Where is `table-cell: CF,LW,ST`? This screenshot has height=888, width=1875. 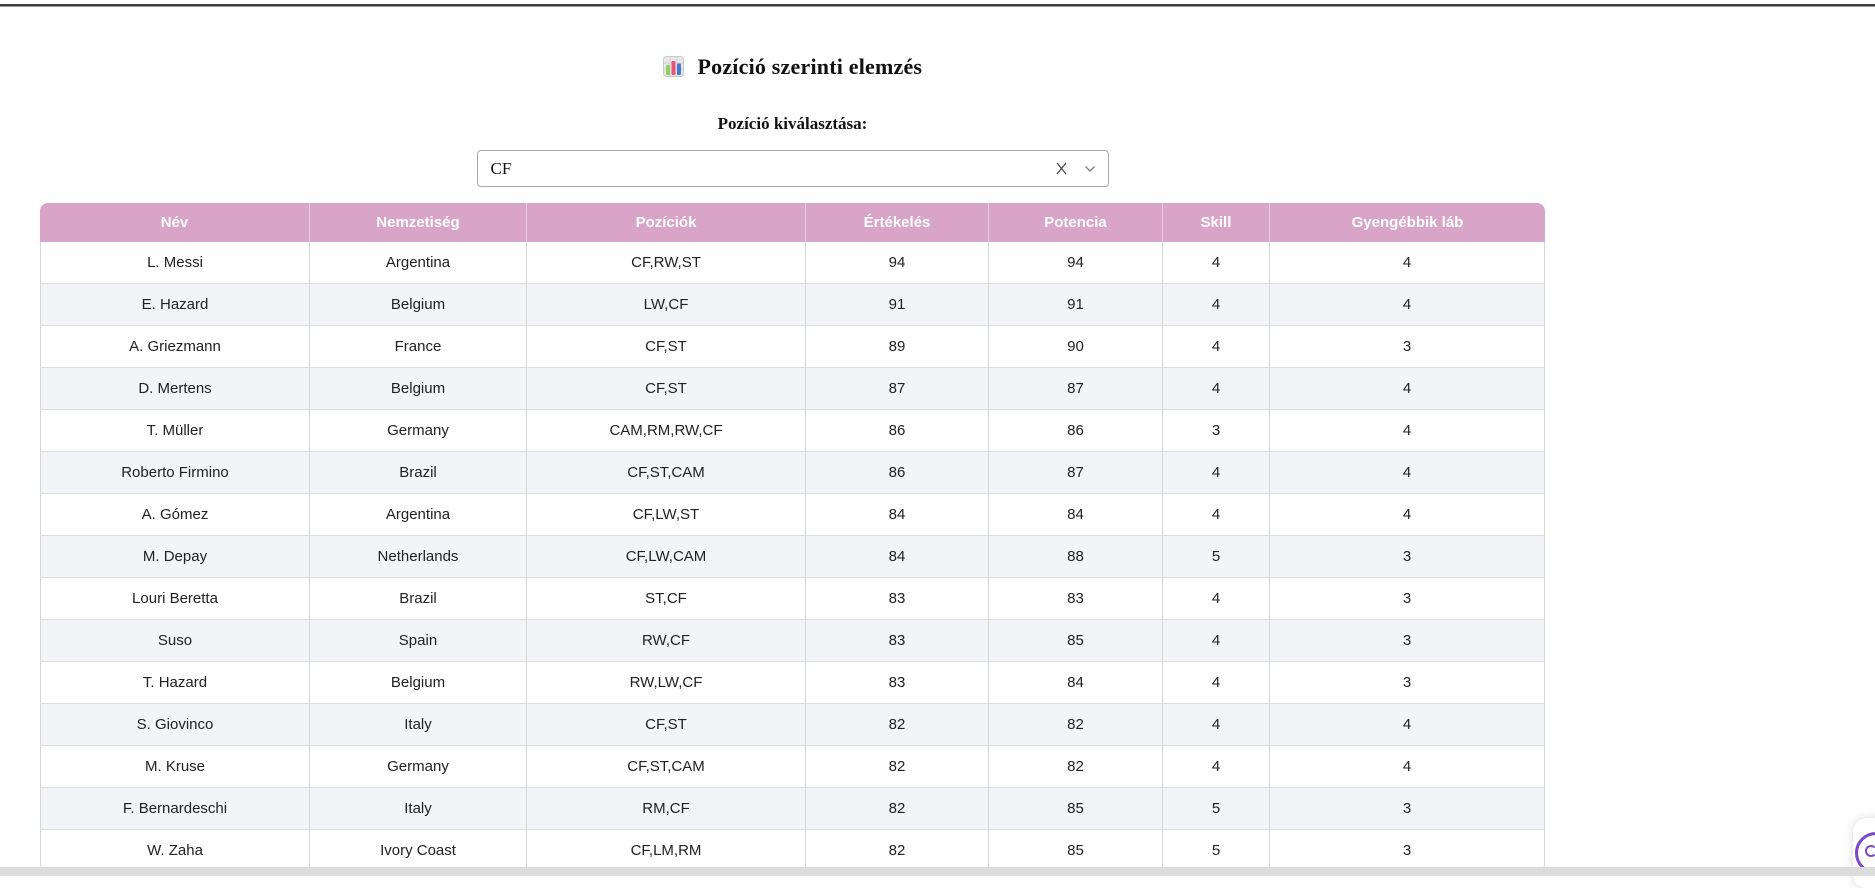
table-cell: CF,LW,ST is located at coordinates (667, 515).